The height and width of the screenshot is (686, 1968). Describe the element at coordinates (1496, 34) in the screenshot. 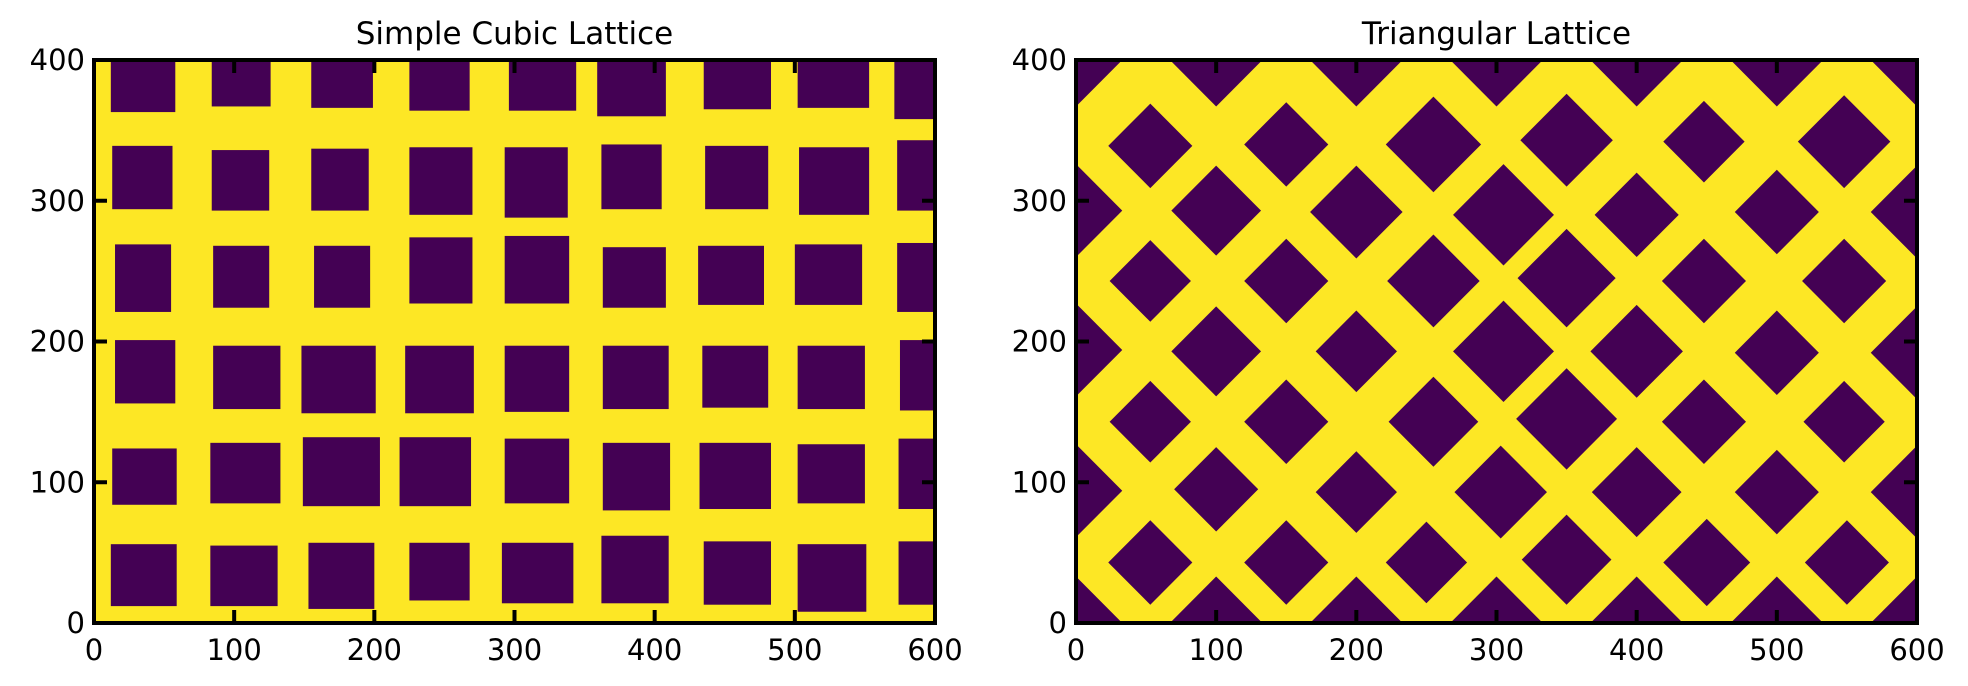

I see `chart-title: Triangular Lattice` at that location.